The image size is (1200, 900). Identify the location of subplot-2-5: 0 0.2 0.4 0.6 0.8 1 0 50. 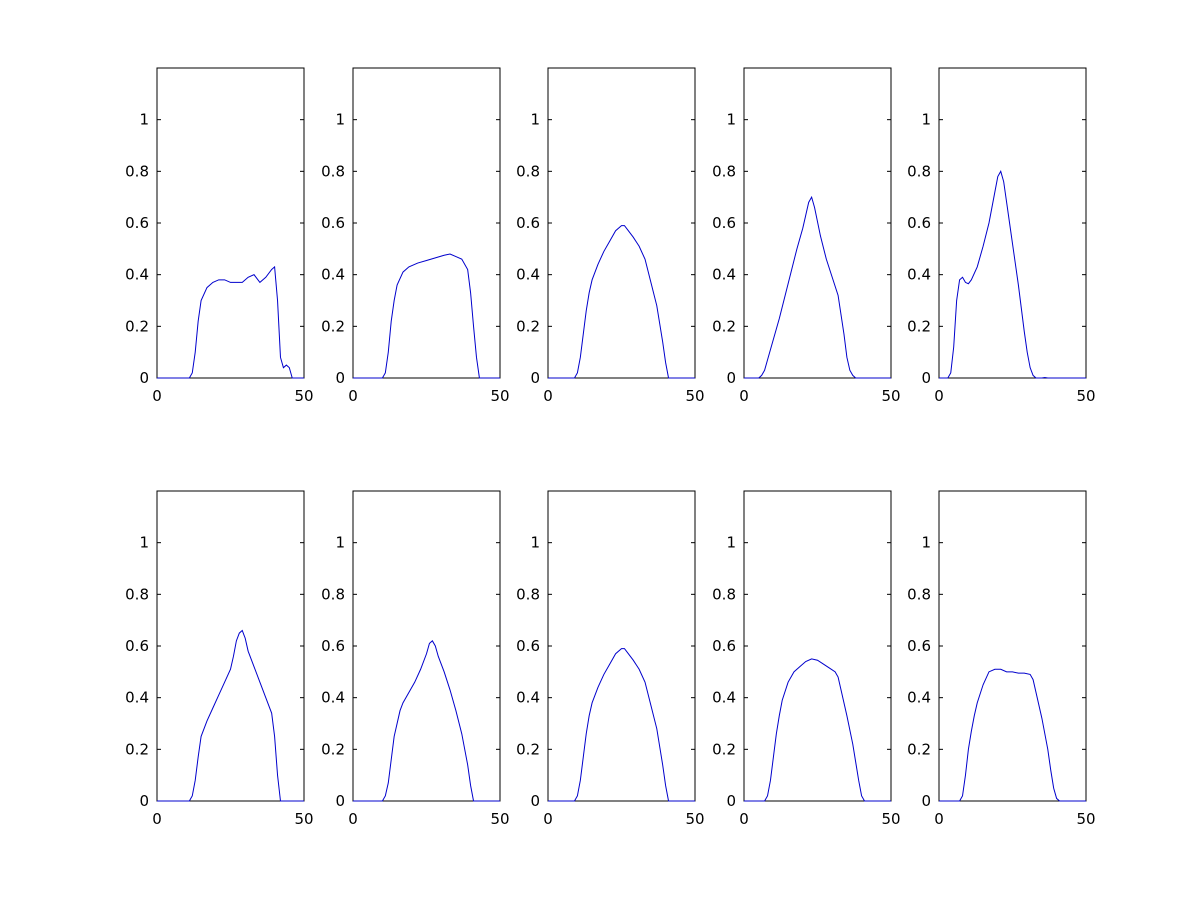
(1001, 659).